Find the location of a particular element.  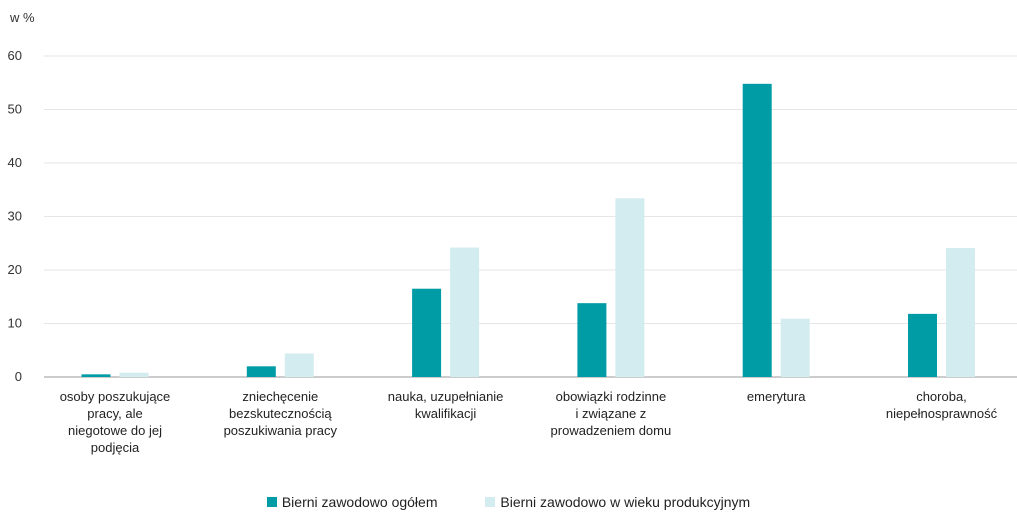

y-axis-ticks: 0 10 20 30 40 50 60 is located at coordinates (15, 216).